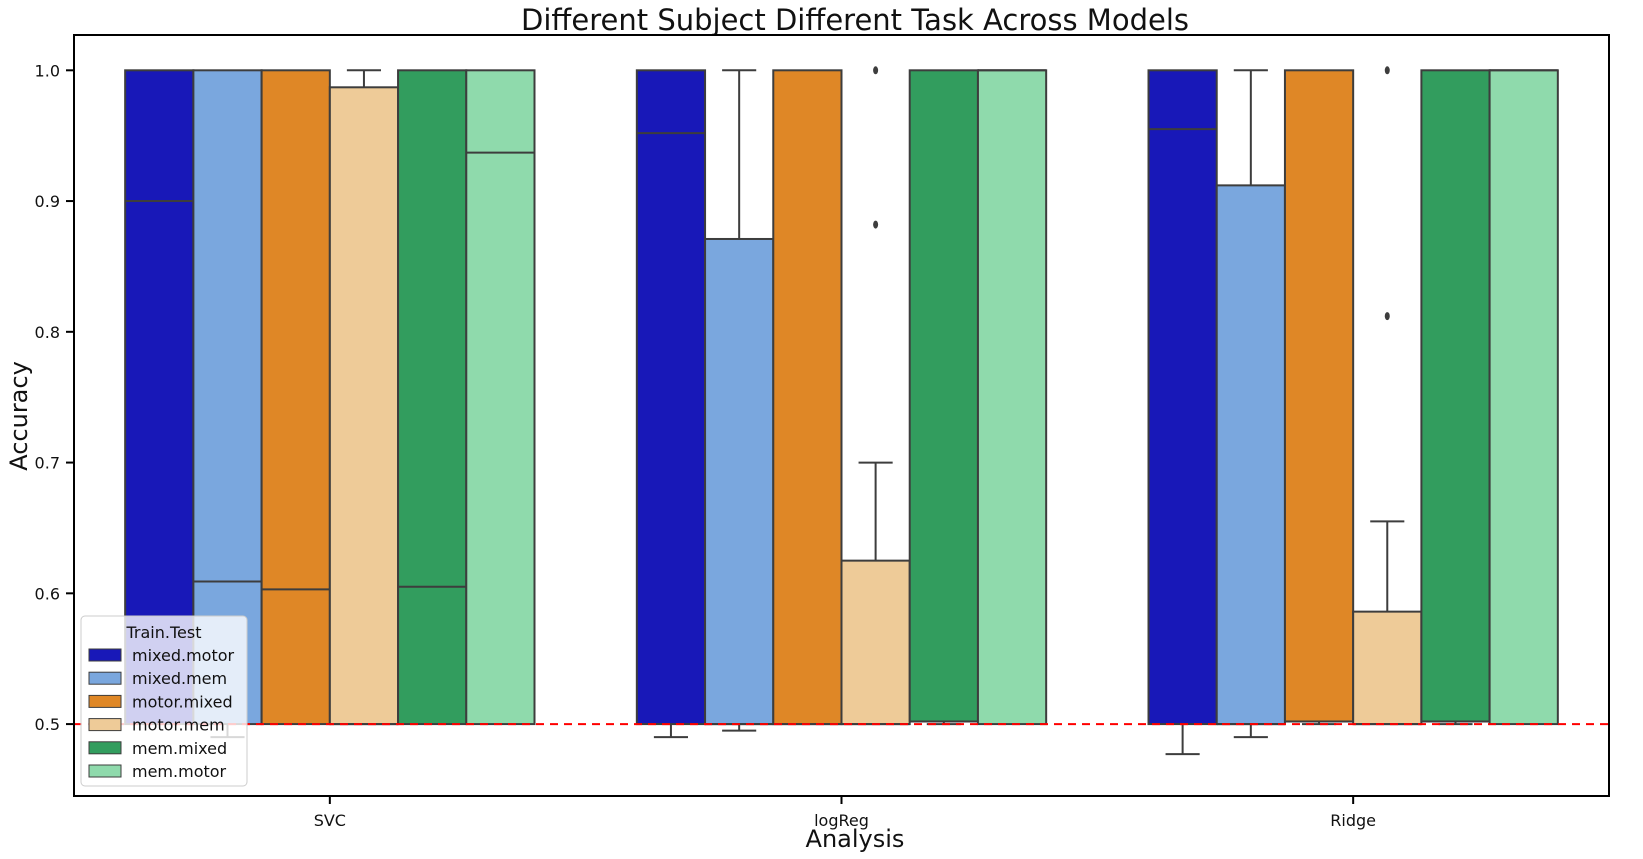 The width and height of the screenshot is (1643, 859). I want to click on legend-label: mixed.motor, so click(183, 655).